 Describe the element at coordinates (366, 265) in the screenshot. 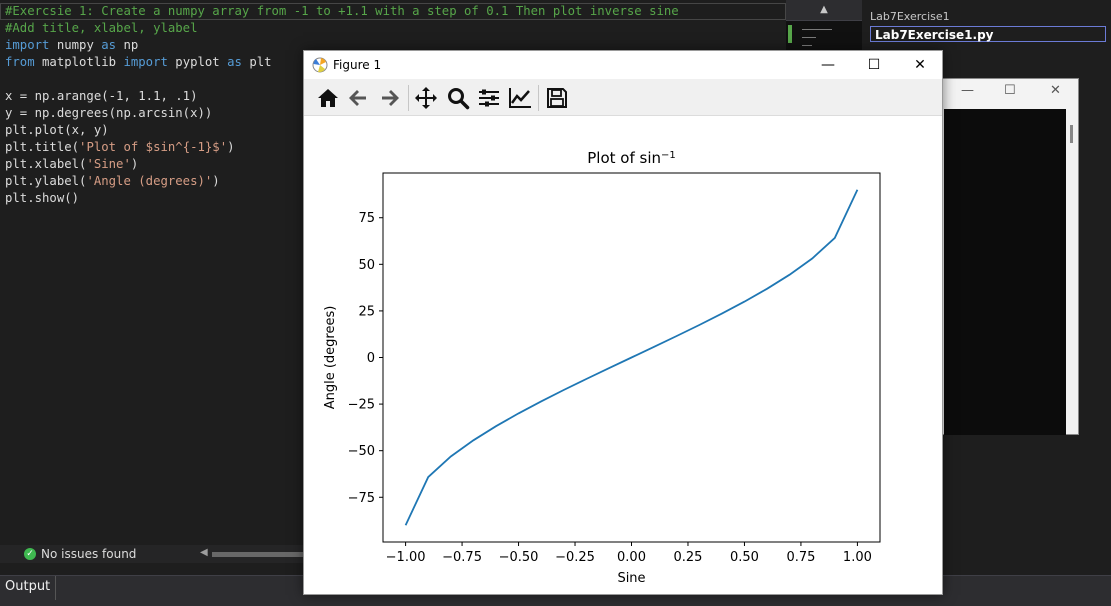

I see `y-tick-label: 50` at that location.